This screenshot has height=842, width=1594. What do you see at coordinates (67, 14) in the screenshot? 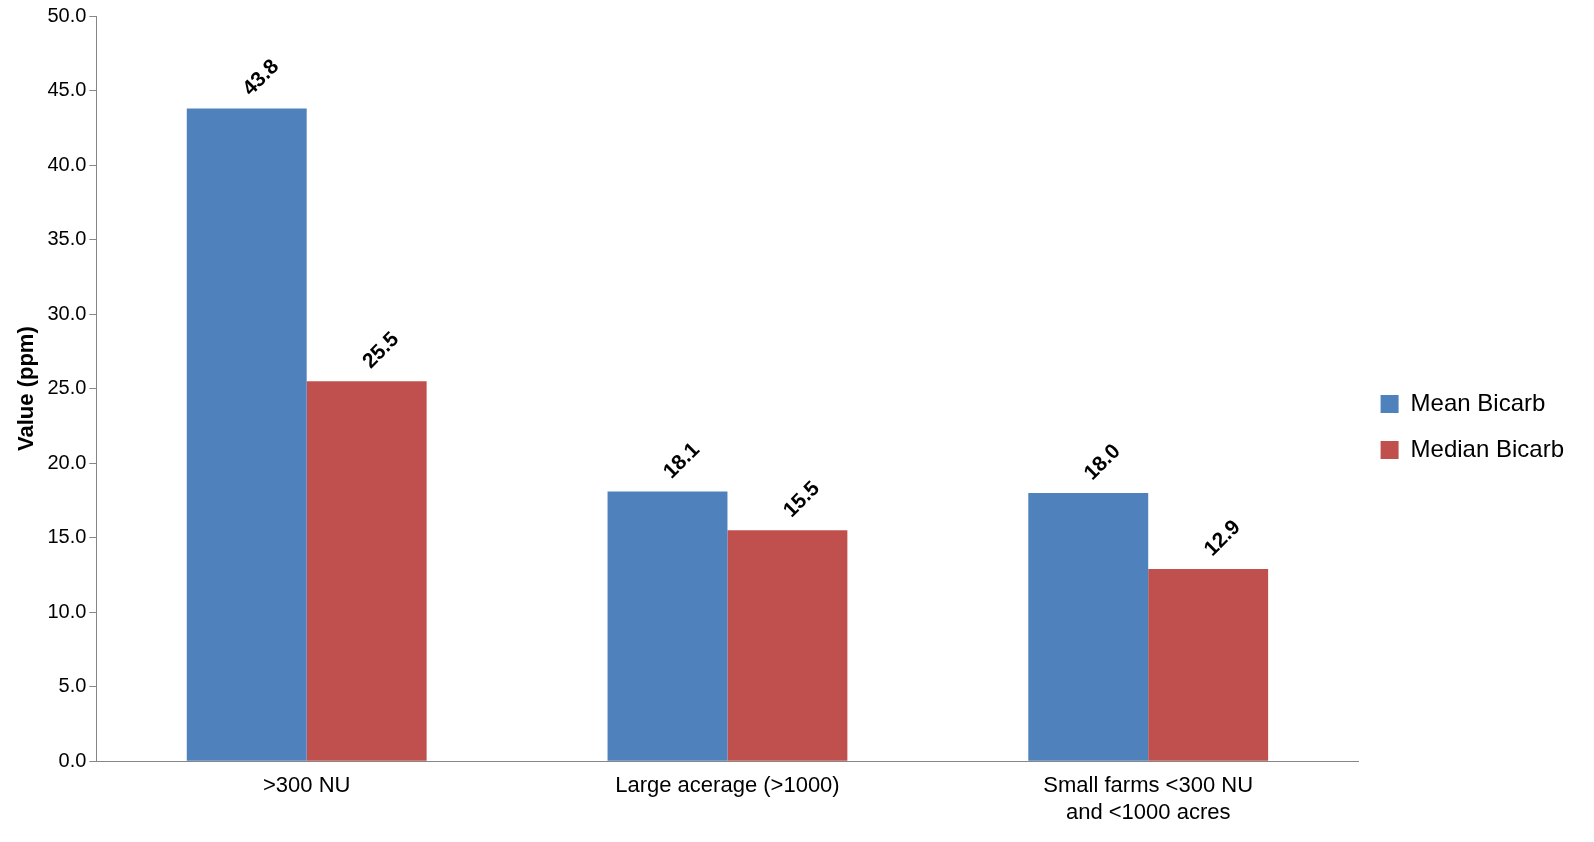
I see `y-tick-label: 50.0` at bounding box center [67, 14].